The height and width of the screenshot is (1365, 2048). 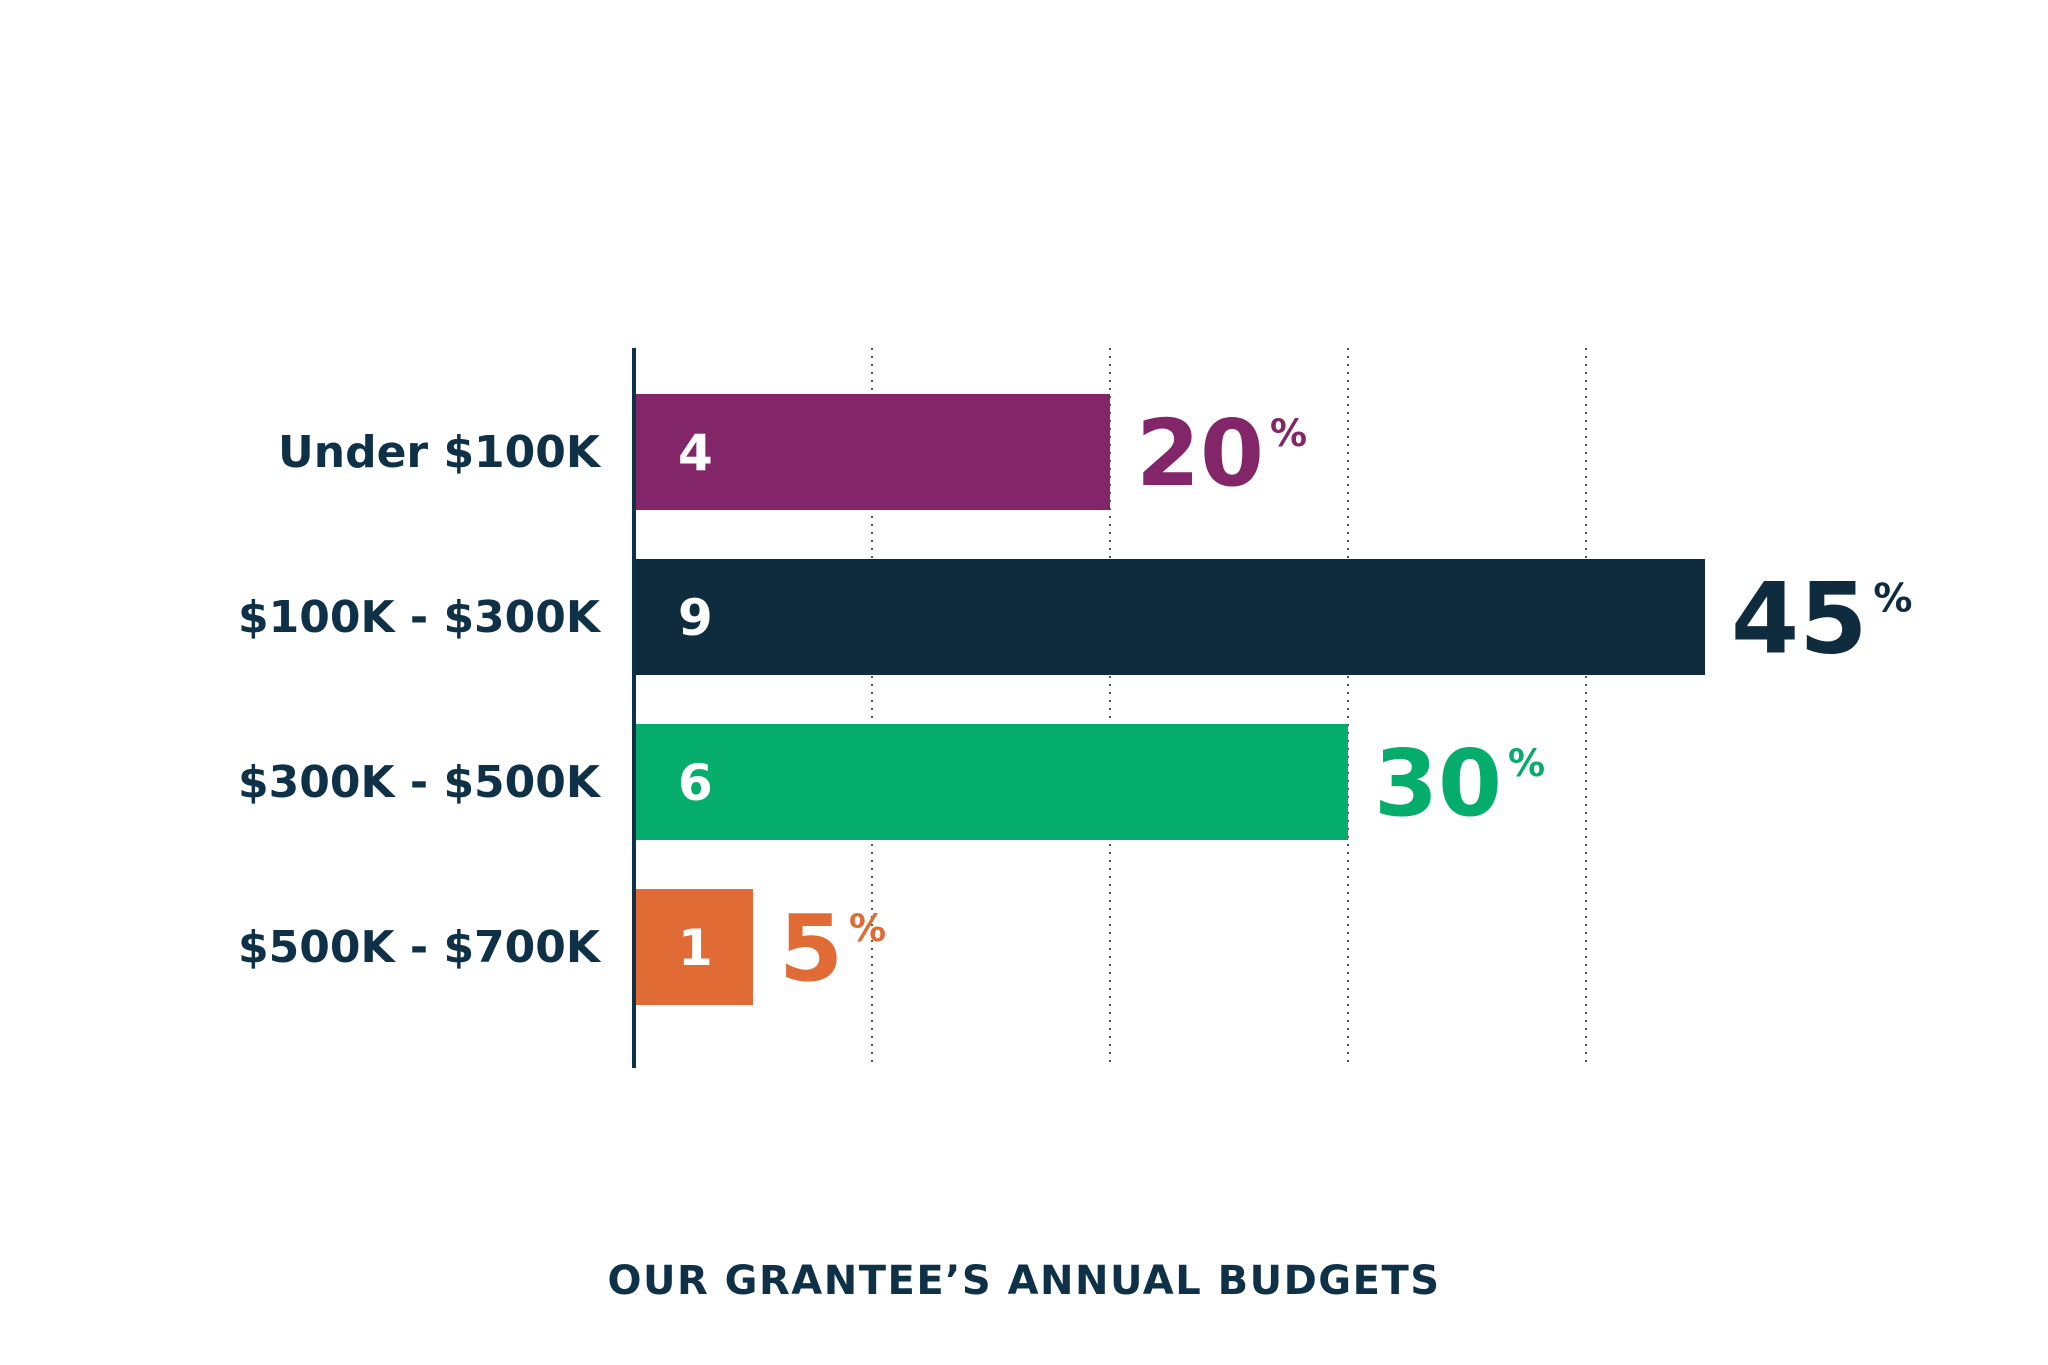 I want to click on percent-value: 30, so click(x=1438, y=783).